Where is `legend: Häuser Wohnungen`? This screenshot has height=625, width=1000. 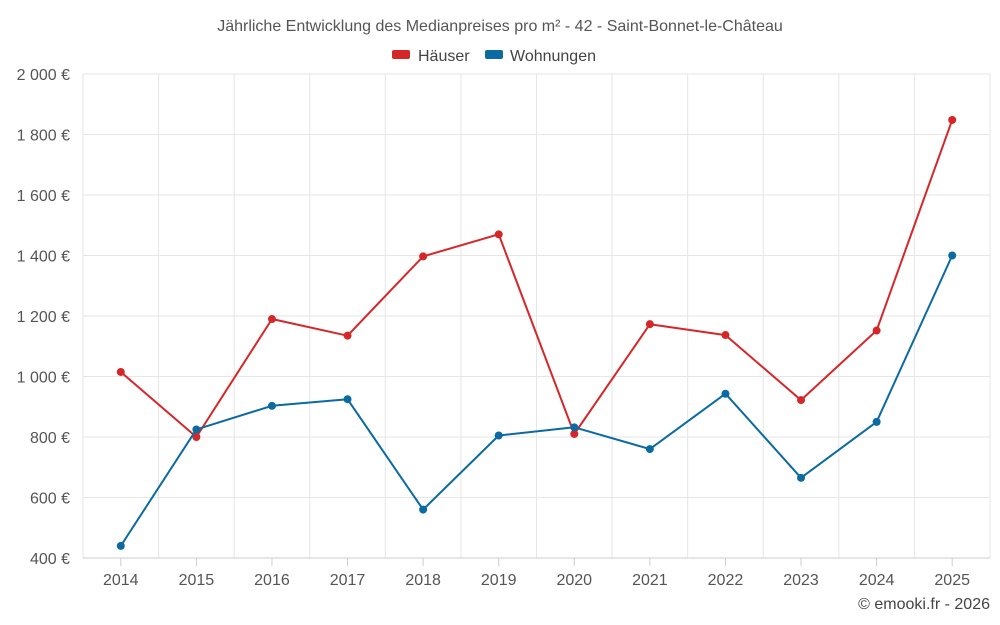 legend: Häuser Wohnungen is located at coordinates (494, 56).